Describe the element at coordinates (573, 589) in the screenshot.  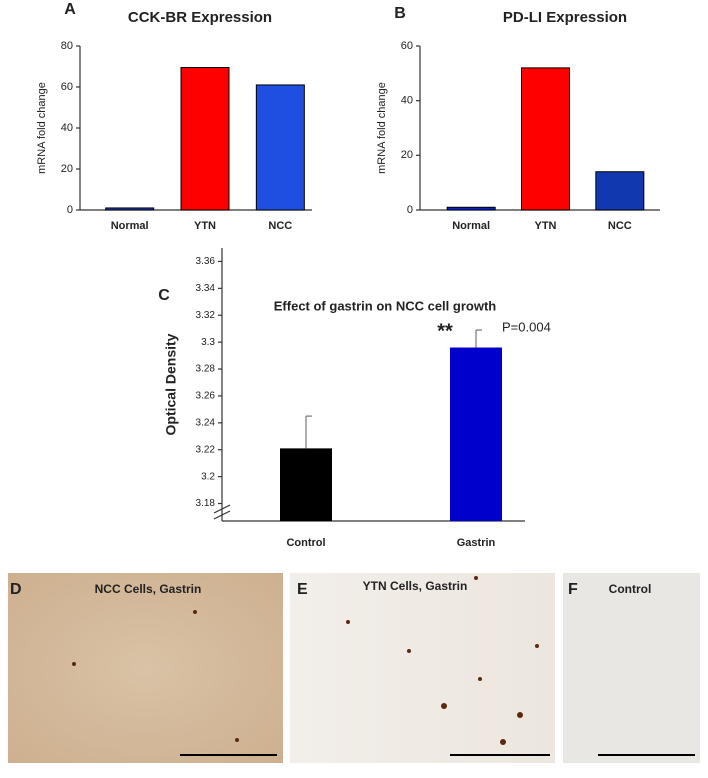
I see `panel-label: F` at that location.